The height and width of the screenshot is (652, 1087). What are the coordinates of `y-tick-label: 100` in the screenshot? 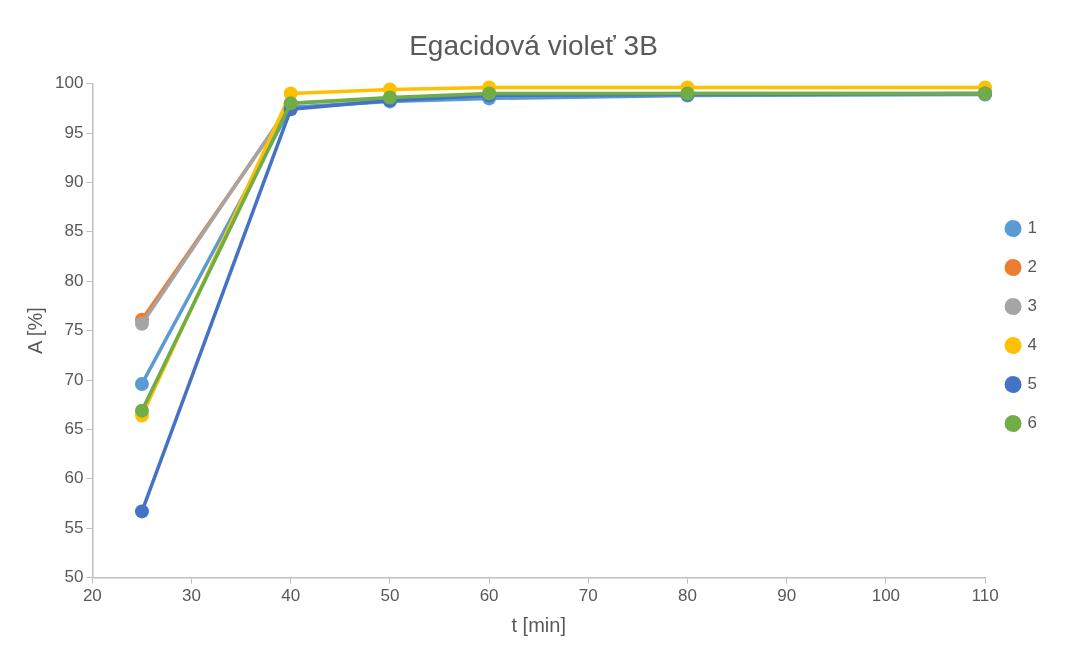 It's located at (69, 83).